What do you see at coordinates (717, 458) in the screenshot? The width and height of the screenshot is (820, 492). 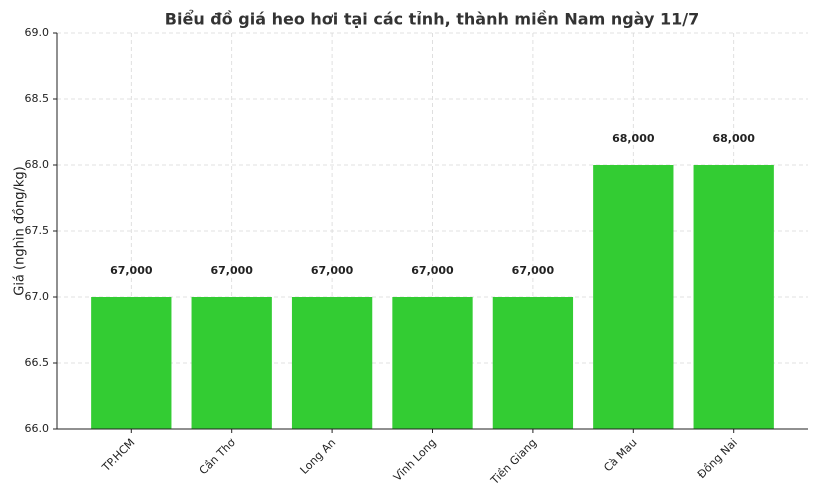 I see `x-tick-label: Đồng Nai` at bounding box center [717, 458].